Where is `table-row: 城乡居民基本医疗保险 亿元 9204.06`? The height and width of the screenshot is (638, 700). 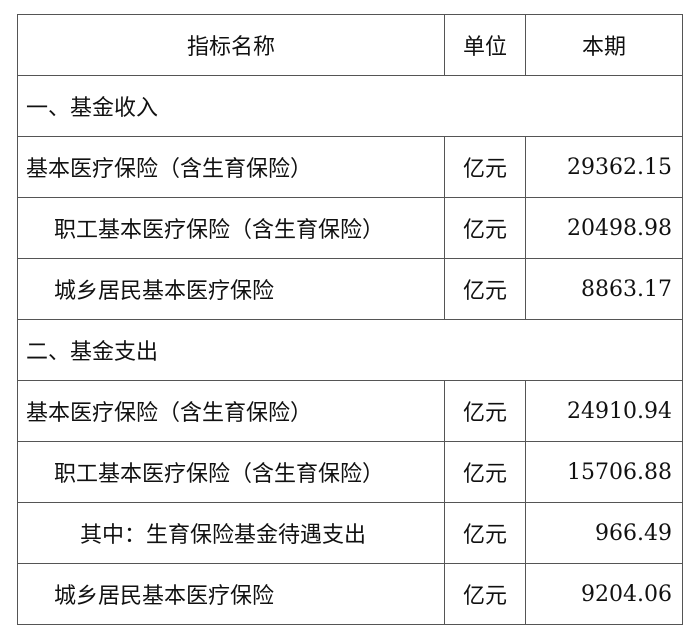
table-row: 城乡居民基本医疗保险 亿元 9204.06 is located at coordinates (350, 594).